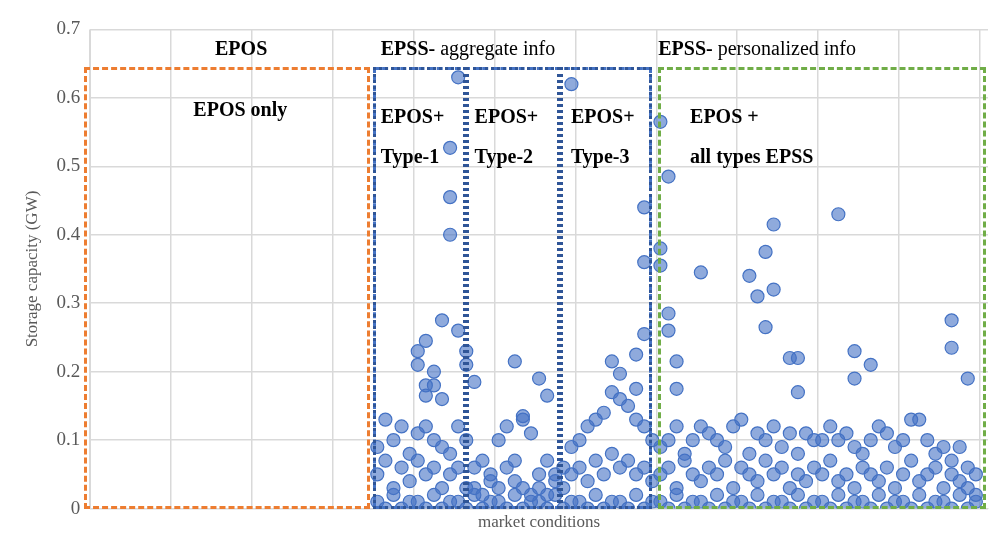  Describe the element at coordinates (757, 47) in the screenshot. I see `annotation: EPSS- personalized info` at that location.